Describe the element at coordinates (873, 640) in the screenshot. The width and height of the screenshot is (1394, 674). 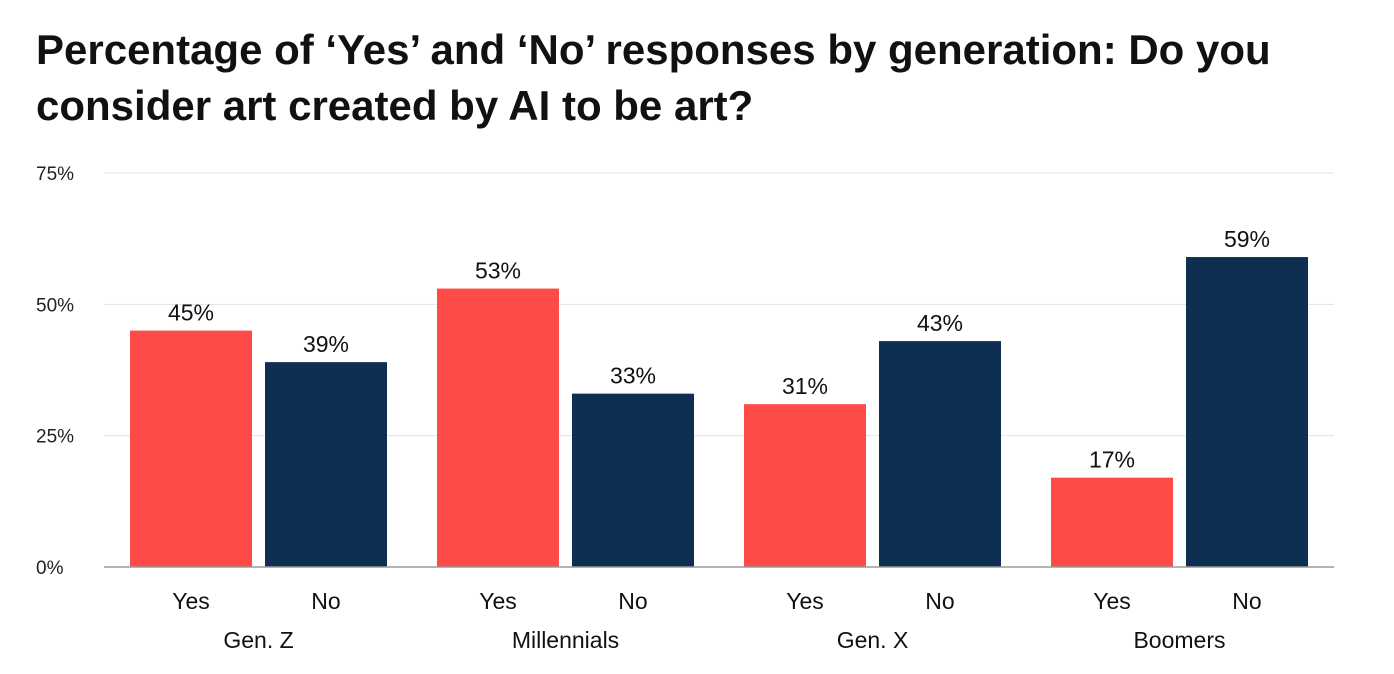
I see `group-label: Gen. X` at that location.